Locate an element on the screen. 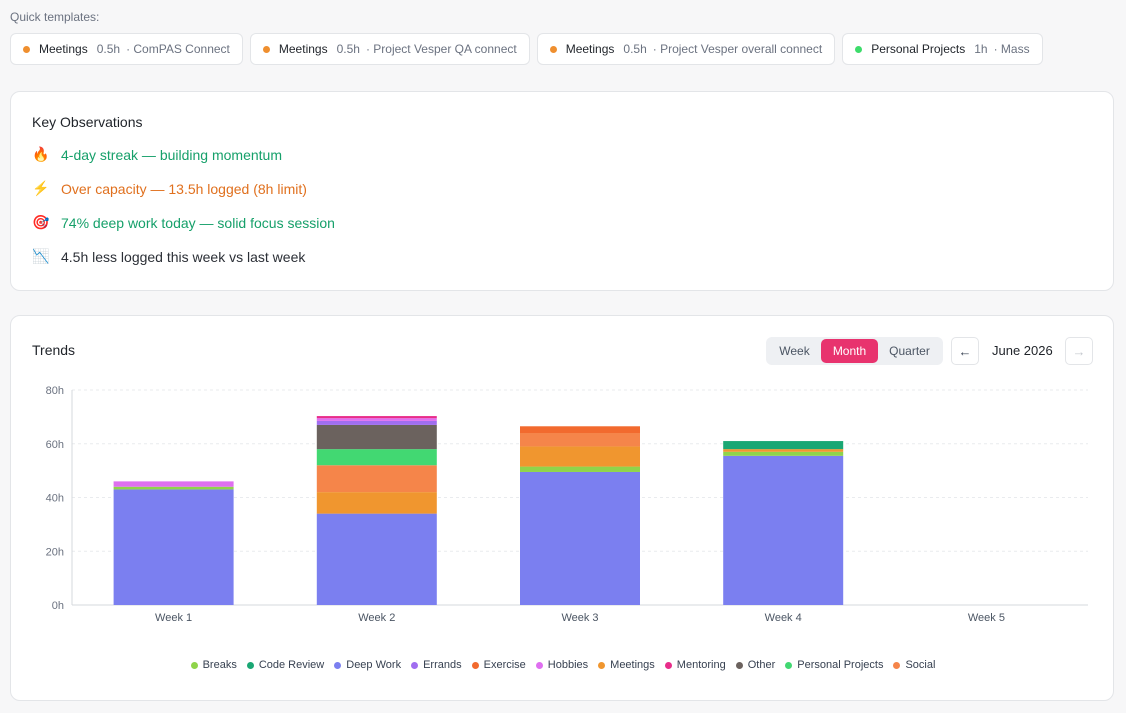 The image size is (1126, 713). template-chip: Personal Projects 1h · Mass is located at coordinates (942, 49).